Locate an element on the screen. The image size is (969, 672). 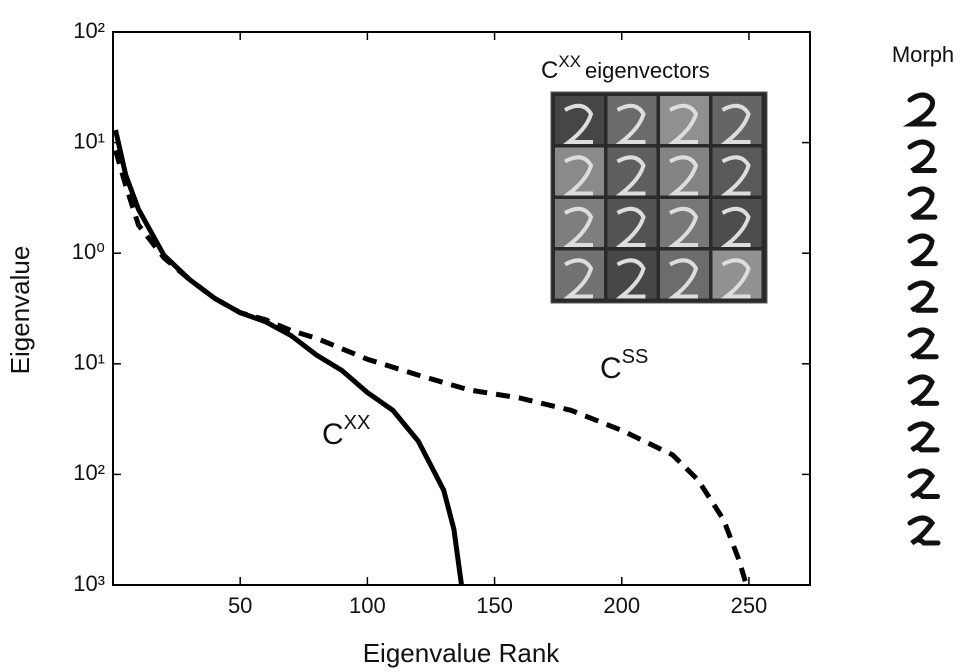
annotation: CXX is located at coordinates (346, 431).